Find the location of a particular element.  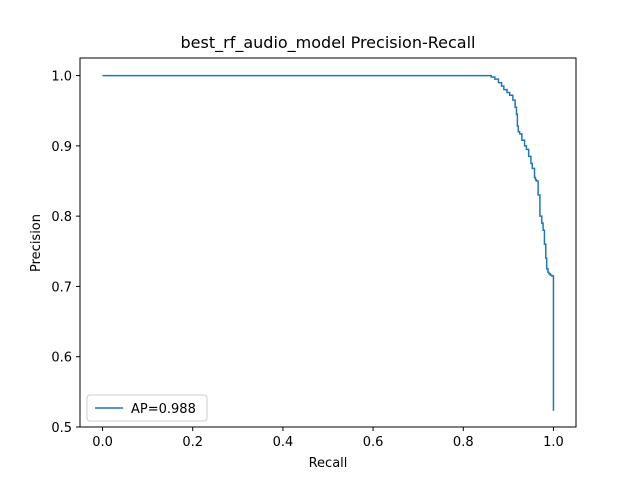

y-tick-label: 1.0 is located at coordinates (61, 77).